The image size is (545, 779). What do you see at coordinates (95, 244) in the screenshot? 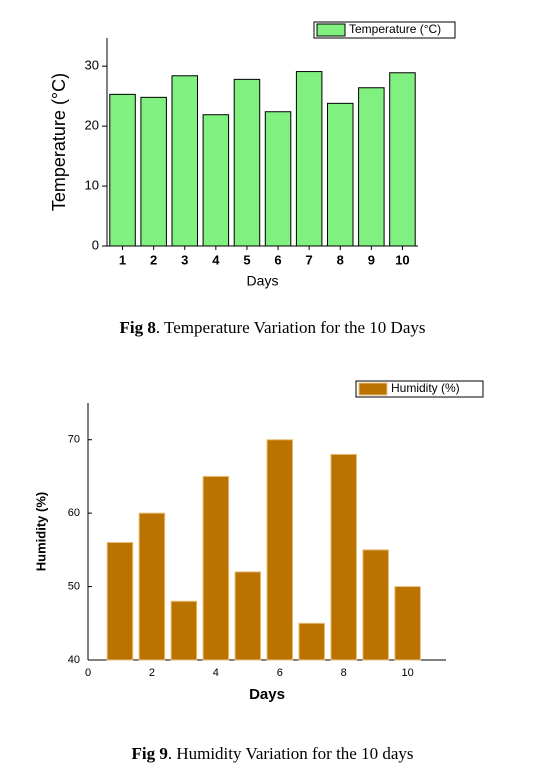
I see `y-tick-label: 0` at bounding box center [95, 244].